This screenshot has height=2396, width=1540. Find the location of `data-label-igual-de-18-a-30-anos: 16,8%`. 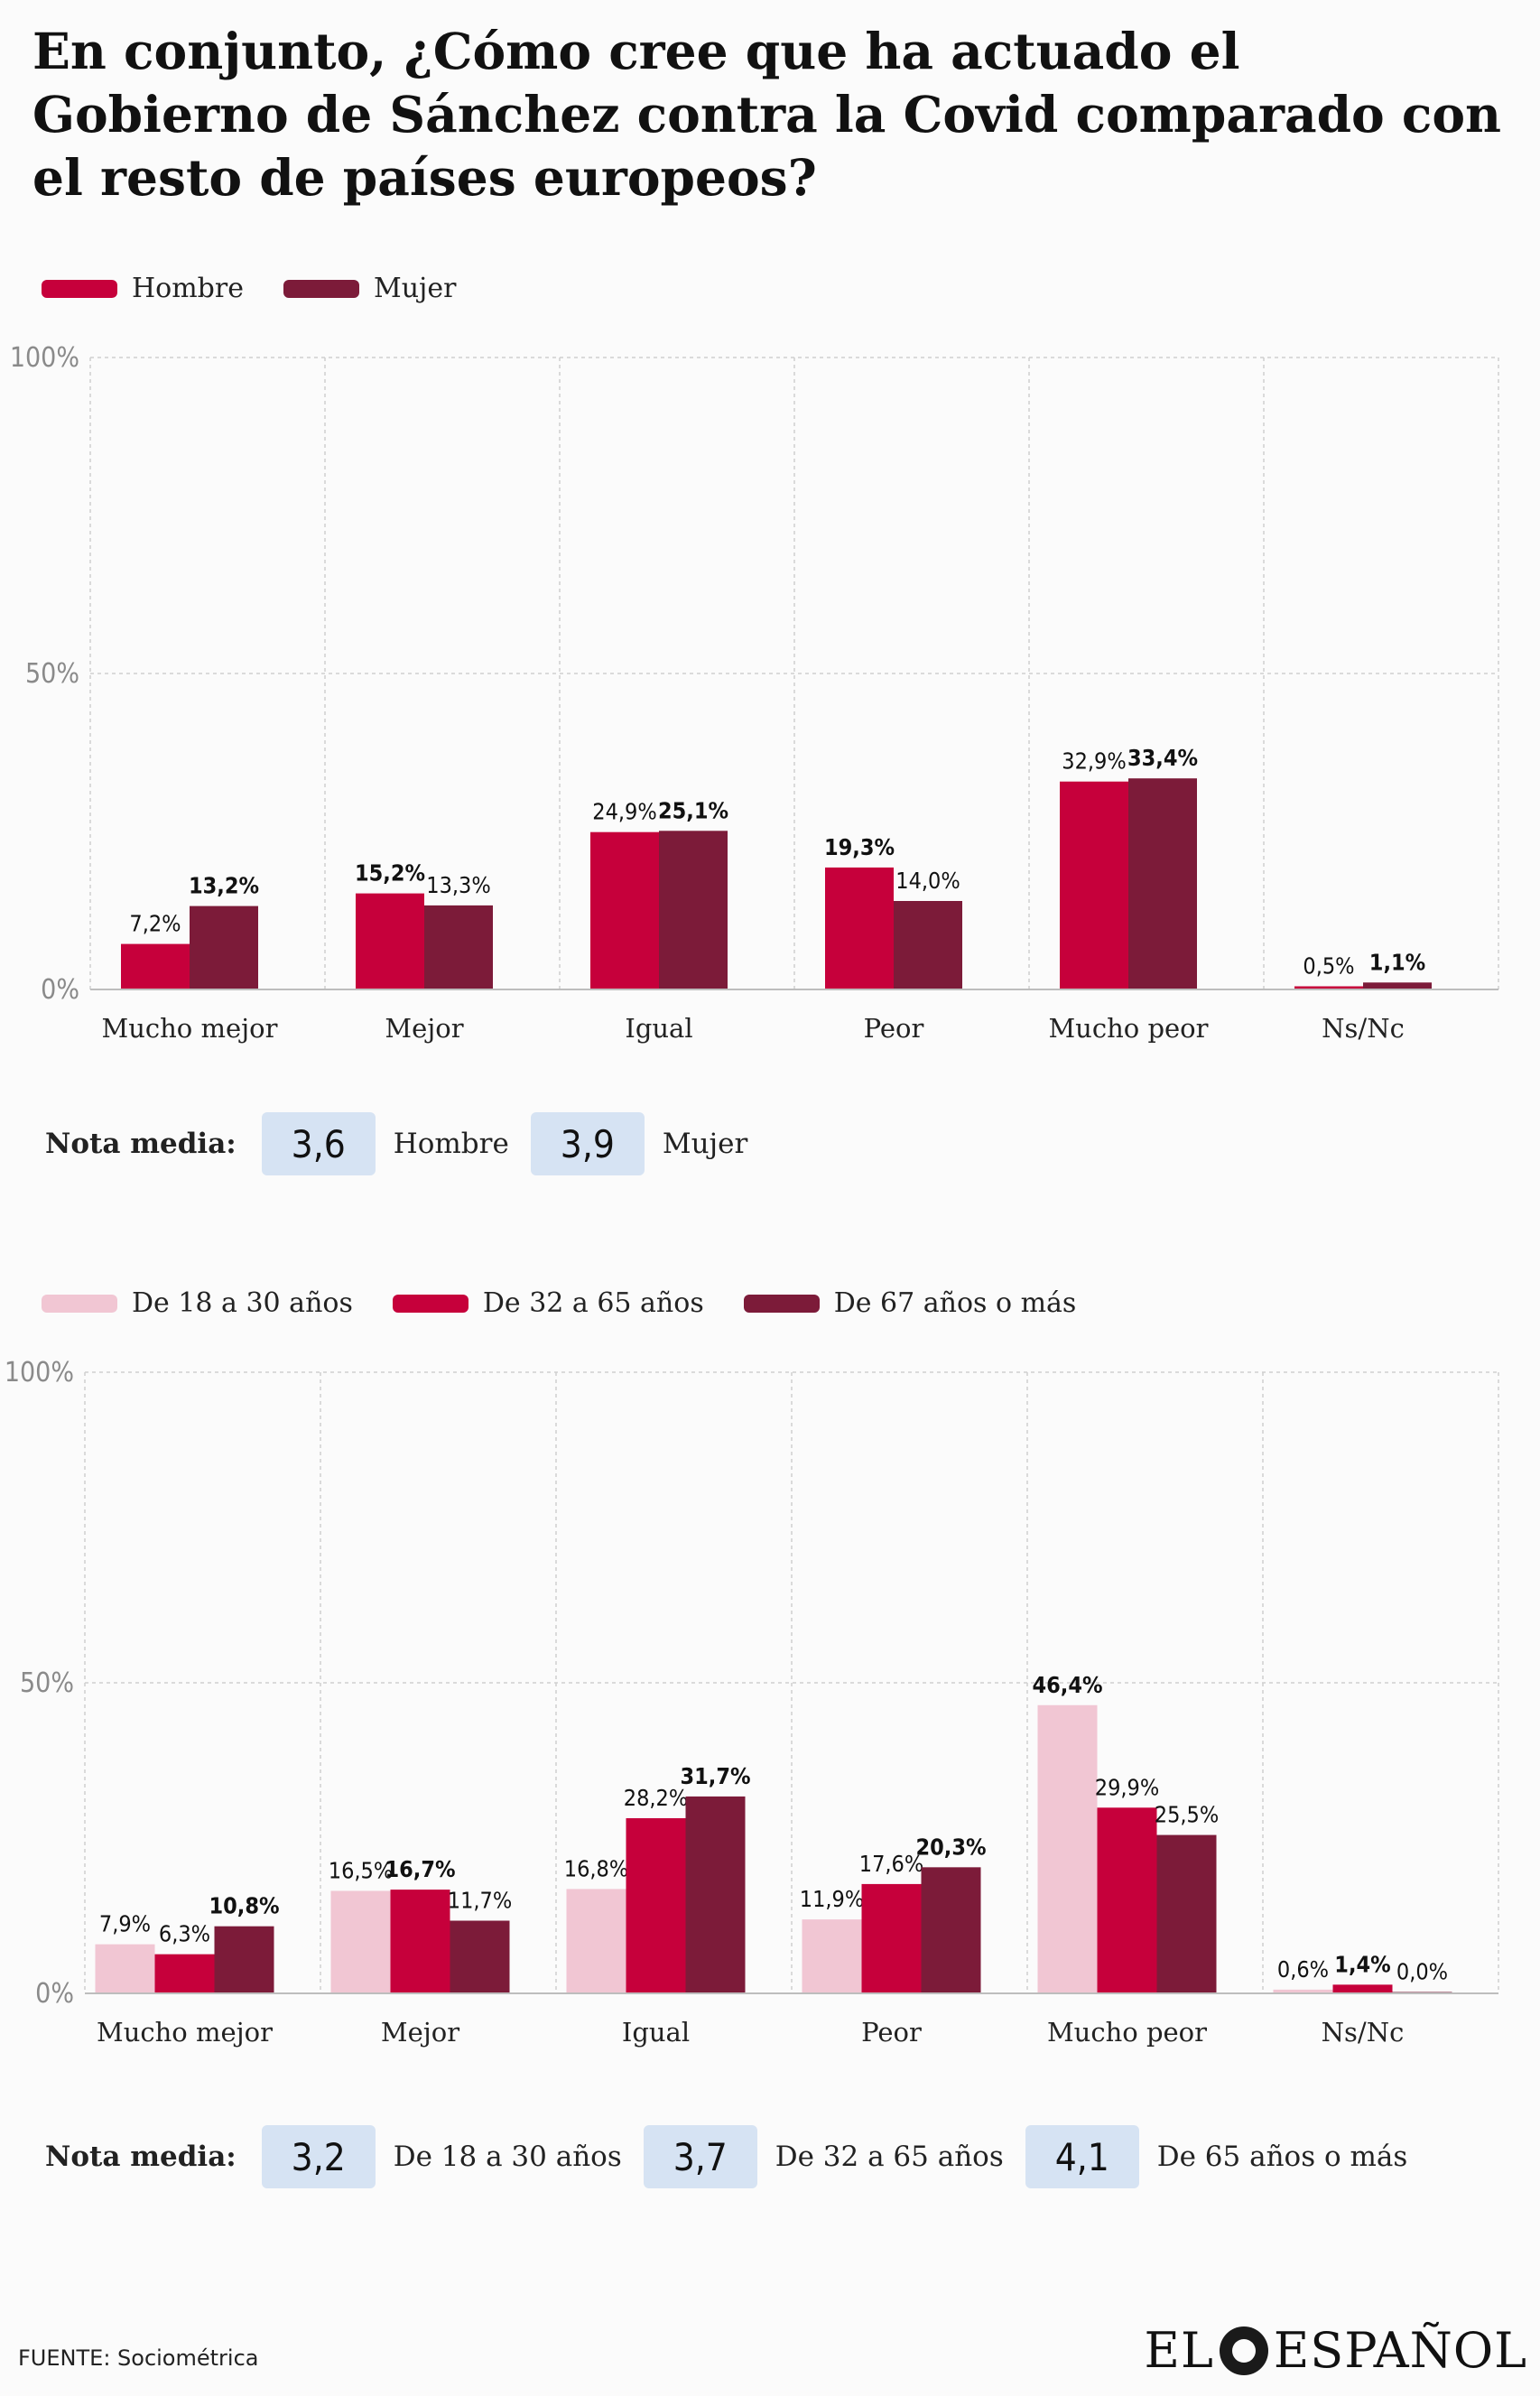

data-label-igual-de-18-a-30-anos: 16,8% is located at coordinates (596, 1868).